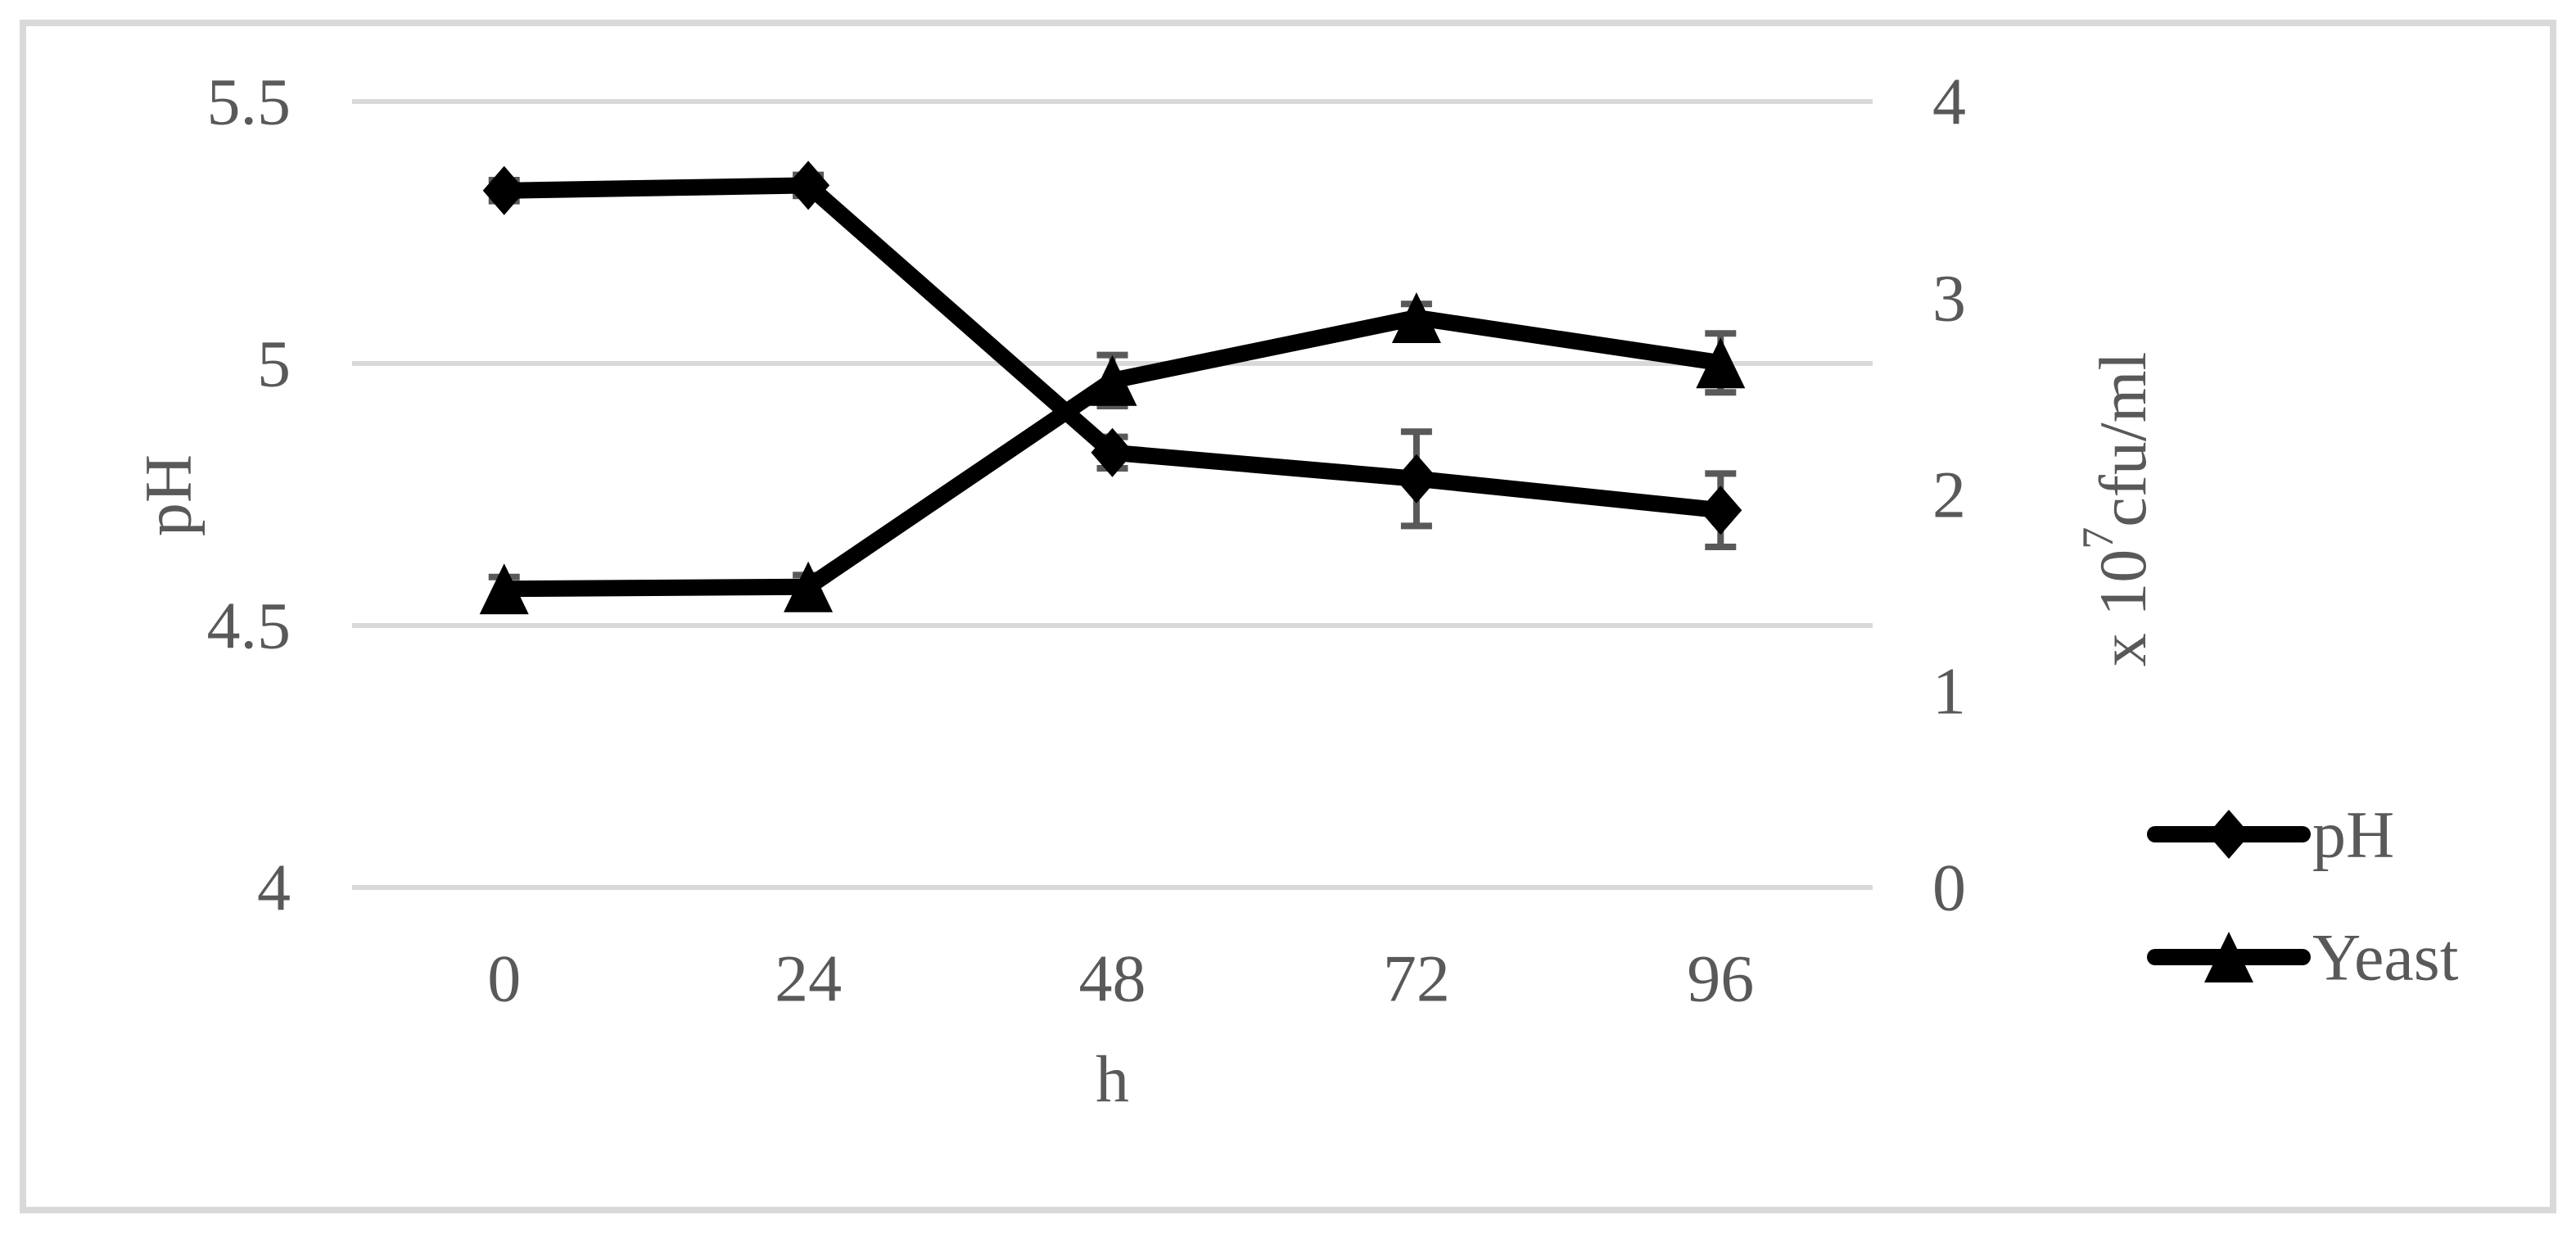 The width and height of the screenshot is (2576, 1233). Describe the element at coordinates (2270, 835) in the screenshot. I see `legend-entry-ph: pH` at that location.